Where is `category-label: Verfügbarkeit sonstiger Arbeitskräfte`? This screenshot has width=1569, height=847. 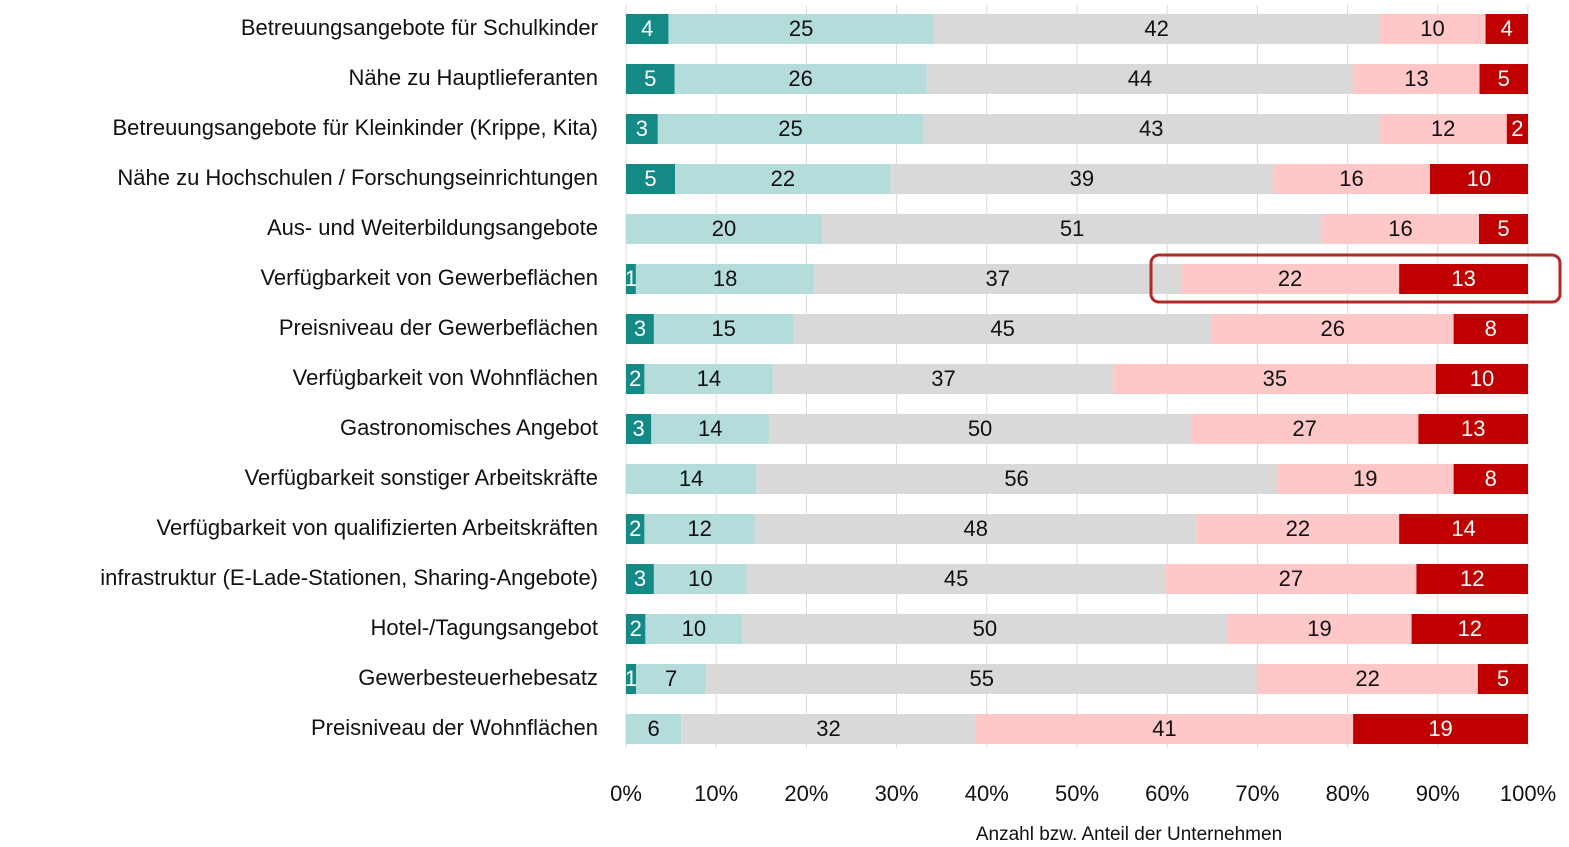
category-label: Verfügbarkeit sonstiger Arbeitskräfte is located at coordinates (421, 477).